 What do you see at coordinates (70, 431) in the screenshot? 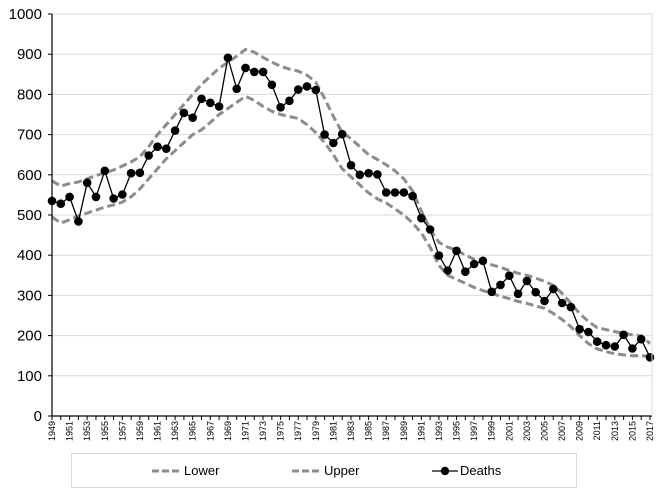
I see `x-tick-label: 1951` at bounding box center [70, 431].